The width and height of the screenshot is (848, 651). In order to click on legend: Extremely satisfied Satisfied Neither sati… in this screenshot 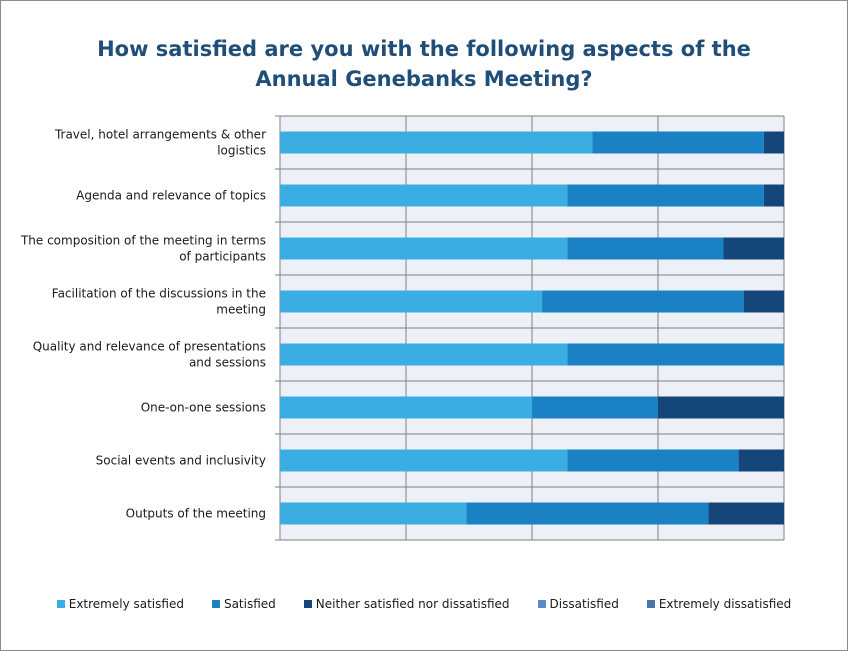, I will do `click(424, 604)`.